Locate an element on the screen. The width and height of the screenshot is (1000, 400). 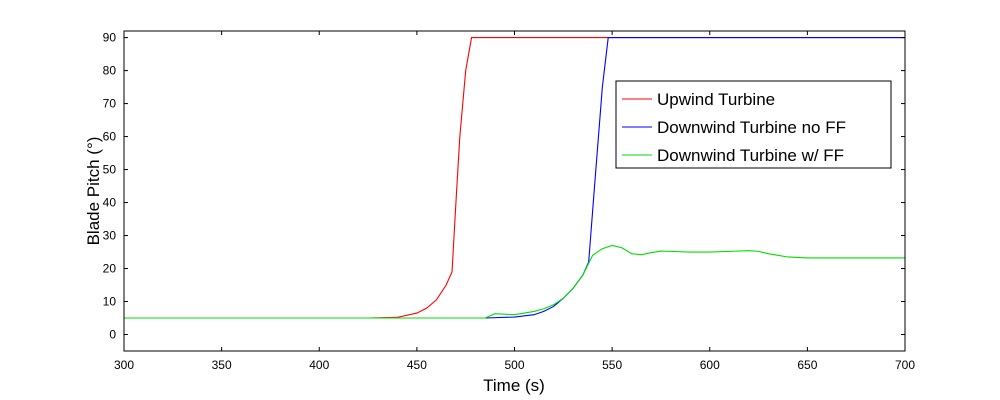
y-tick-label: 30 is located at coordinates (110, 236).